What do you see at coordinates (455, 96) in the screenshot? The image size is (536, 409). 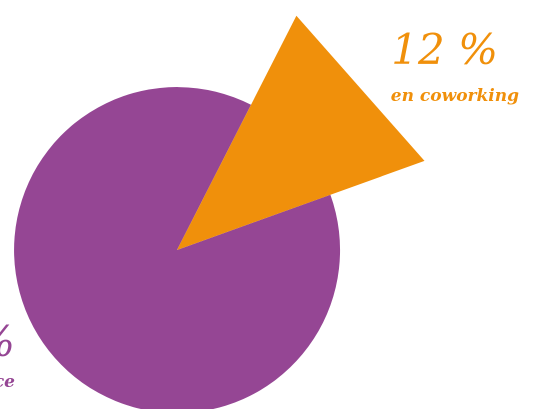 I see `slice-label-desc-coworking: en coworking` at bounding box center [455, 96].